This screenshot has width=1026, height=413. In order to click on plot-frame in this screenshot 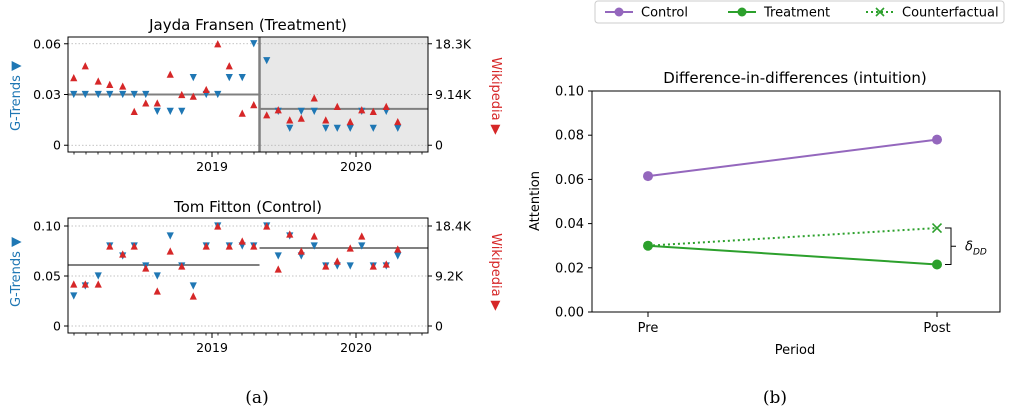, I will do `click(248, 275)`.